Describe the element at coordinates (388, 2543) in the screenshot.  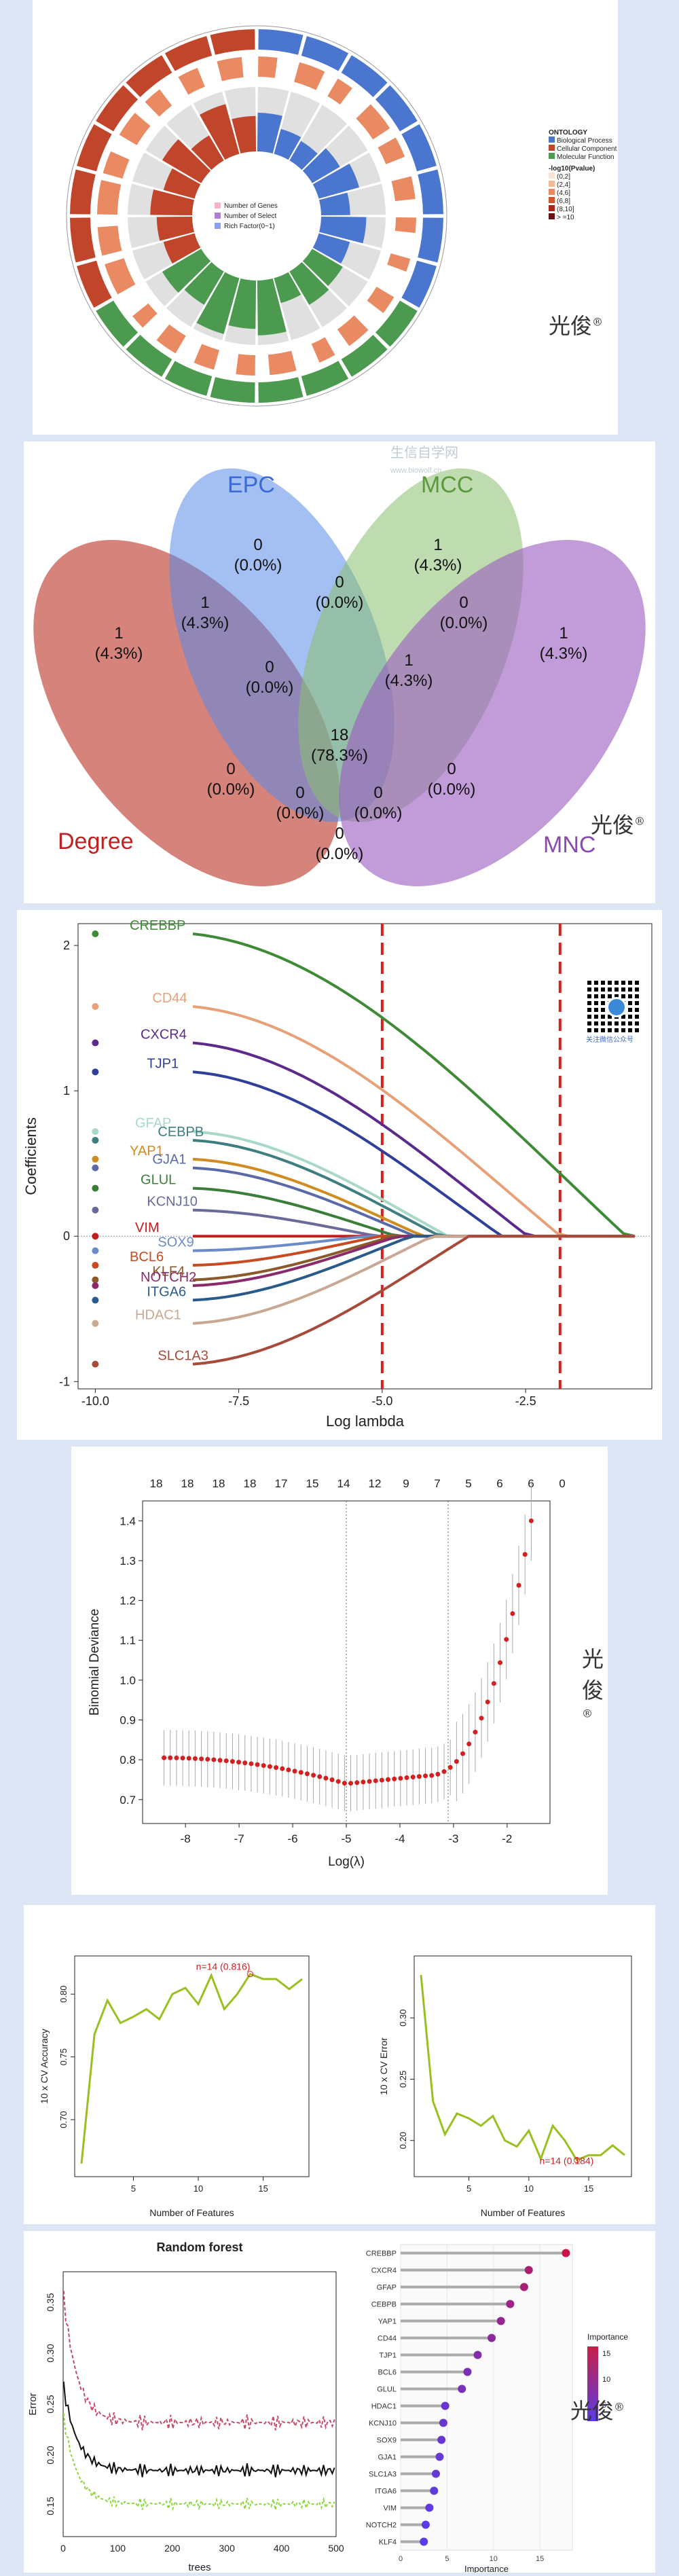
I see `importance-gene-label: KLF4` at that location.